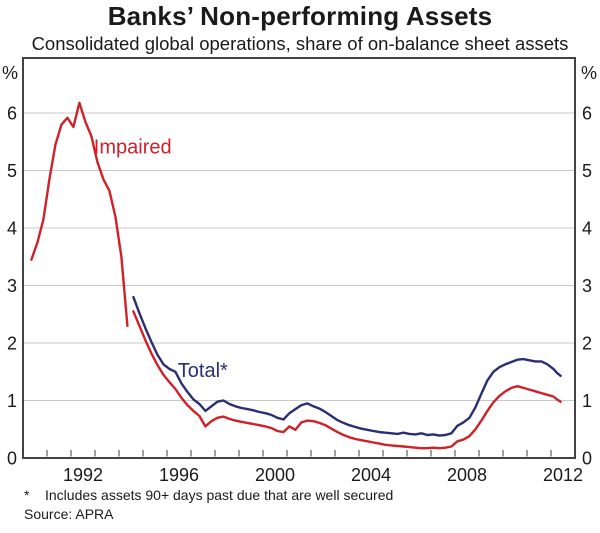 This screenshot has width=600, height=533. What do you see at coordinates (467, 475) in the screenshot?
I see `x-tick-label: 2008` at bounding box center [467, 475].